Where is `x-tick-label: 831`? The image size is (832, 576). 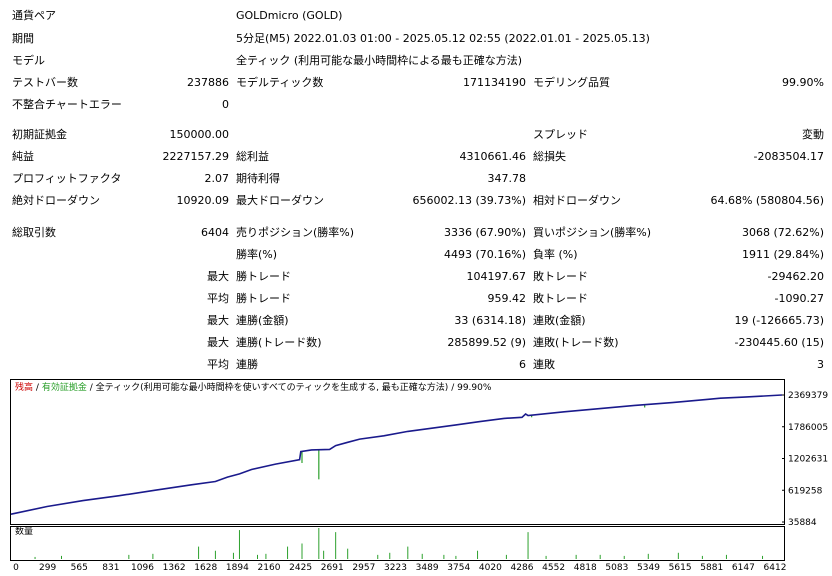 x-tick-label: 831 is located at coordinates (110, 568).